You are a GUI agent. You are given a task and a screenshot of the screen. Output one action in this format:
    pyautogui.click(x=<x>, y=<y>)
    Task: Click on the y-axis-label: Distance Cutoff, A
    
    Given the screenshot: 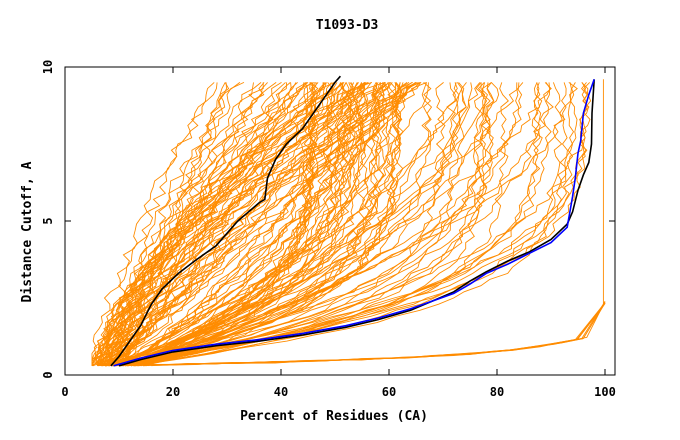 What is the action you would take?
    pyautogui.click(x=27, y=231)
    